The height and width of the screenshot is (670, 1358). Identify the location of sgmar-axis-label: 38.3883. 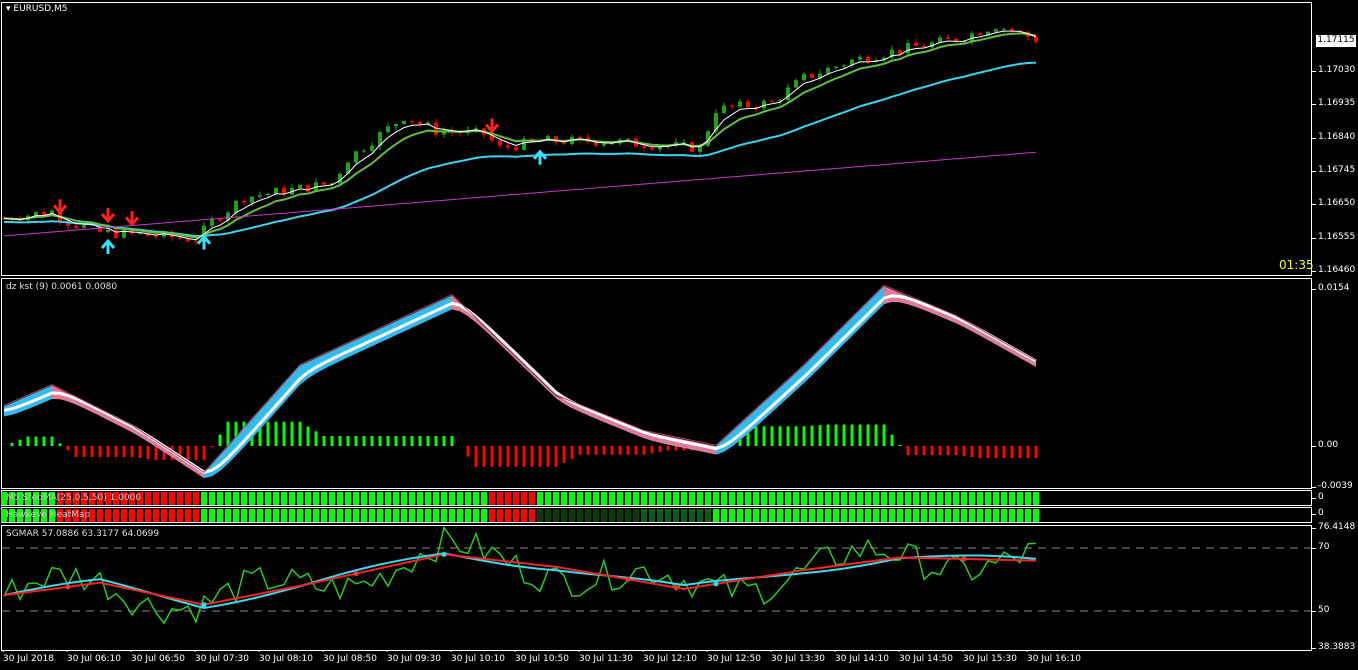
(1337, 646).